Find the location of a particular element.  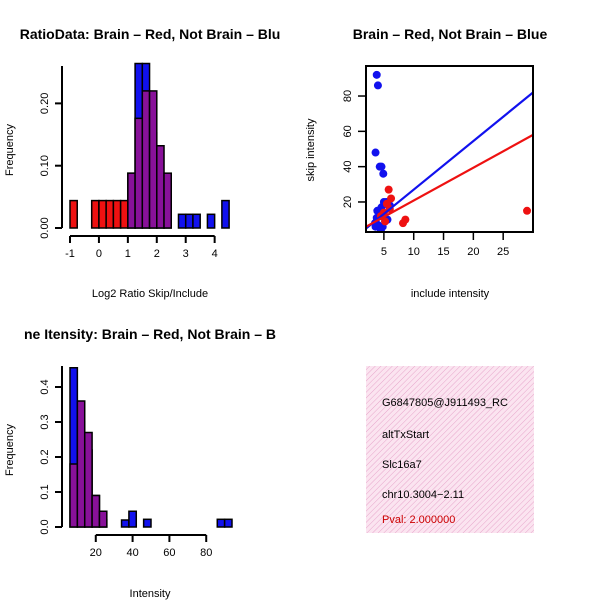

info-panel-background is located at coordinates (450, 449).